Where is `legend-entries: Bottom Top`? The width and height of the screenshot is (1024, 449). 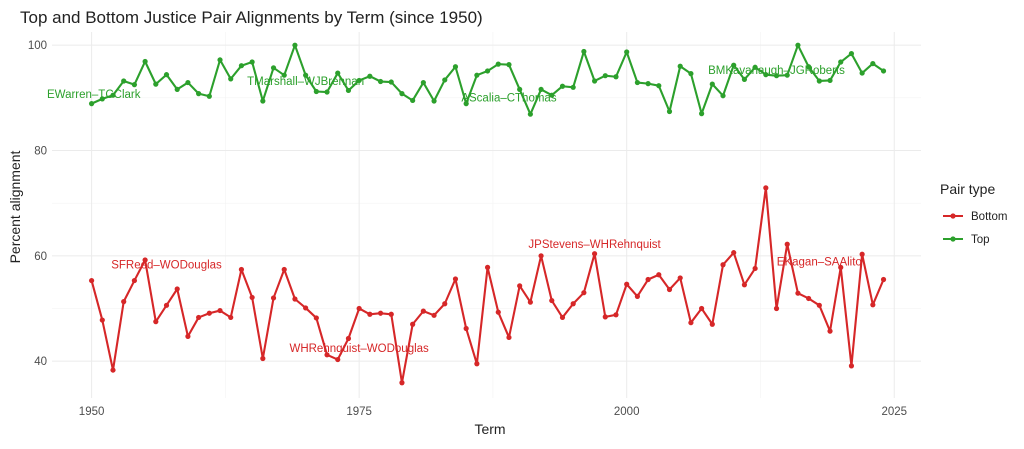 legend-entries: Bottom Top is located at coordinates (975, 228).